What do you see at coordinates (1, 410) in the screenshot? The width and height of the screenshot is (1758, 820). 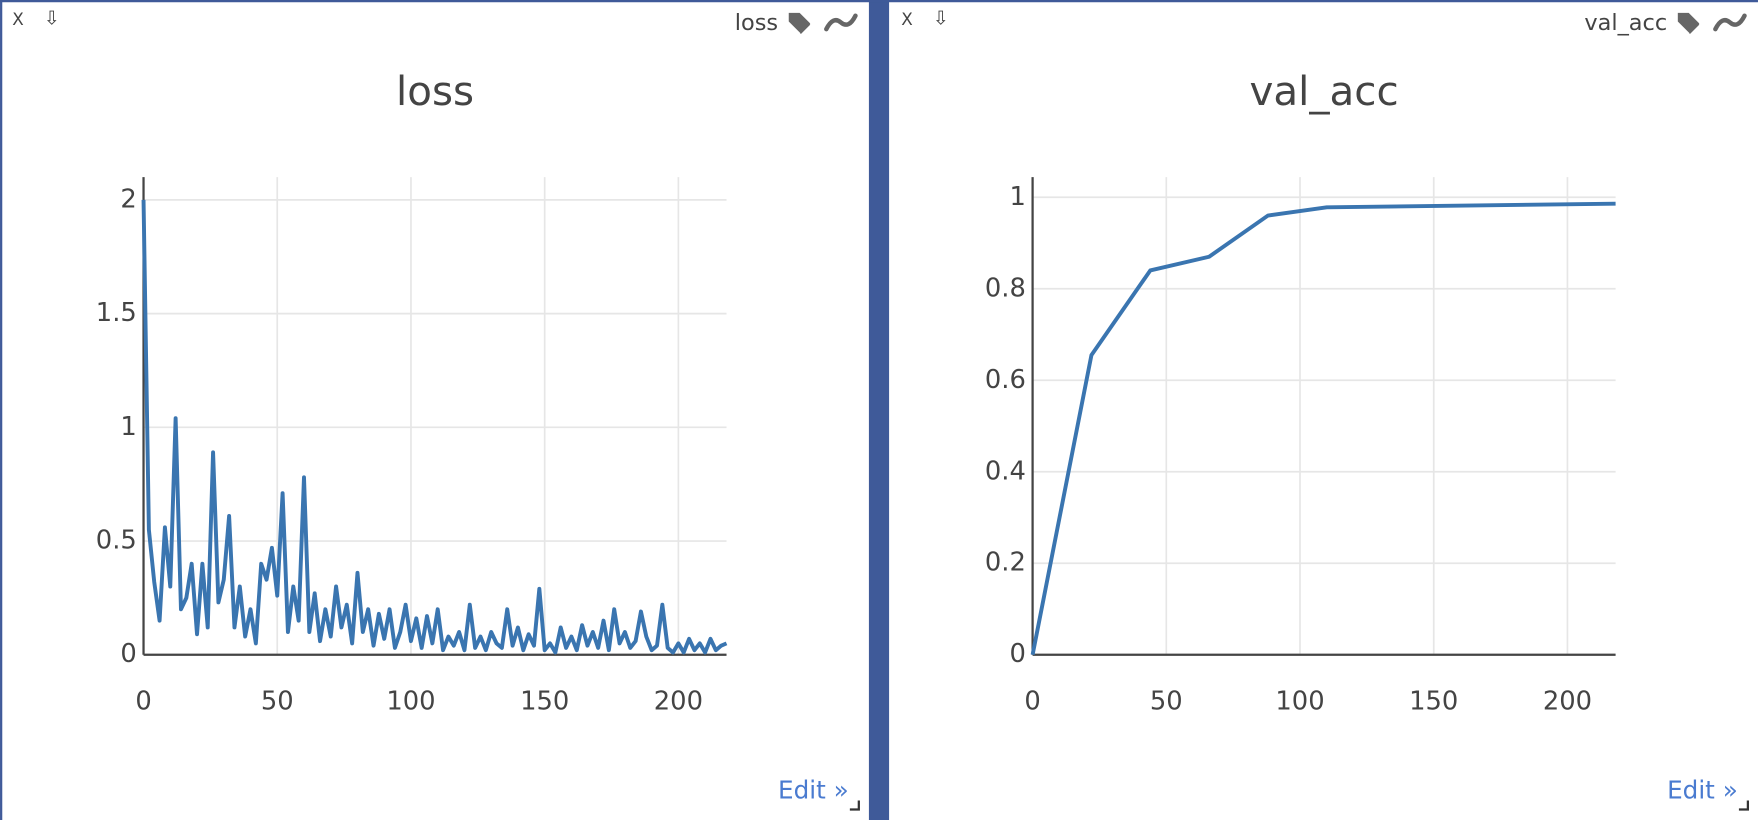 I see `left-border` at bounding box center [1, 410].